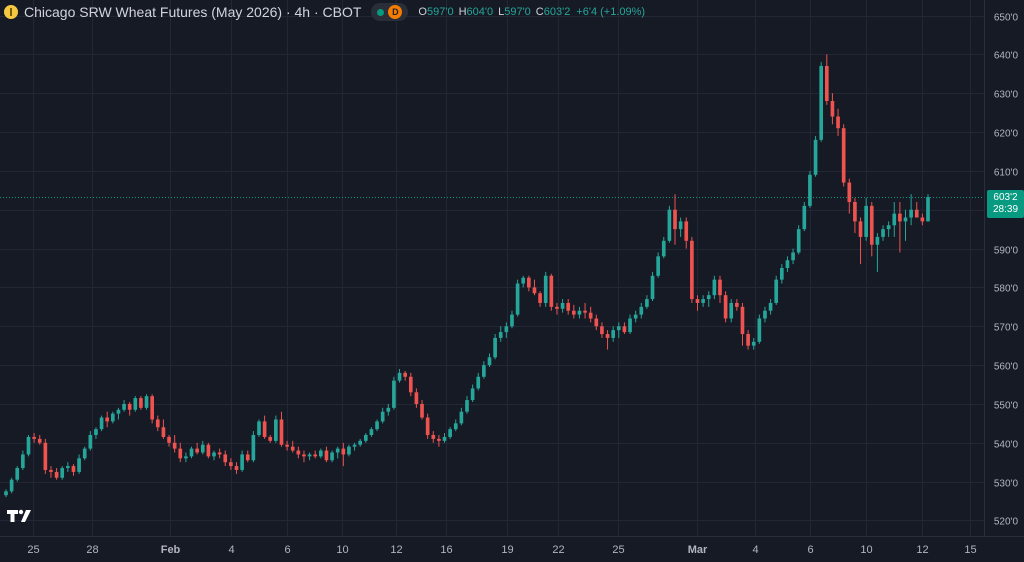 Image resolution: width=1024 pixels, height=562 pixels. Describe the element at coordinates (866, 550) in the screenshot. I see `x-tick-label: 10` at that location.